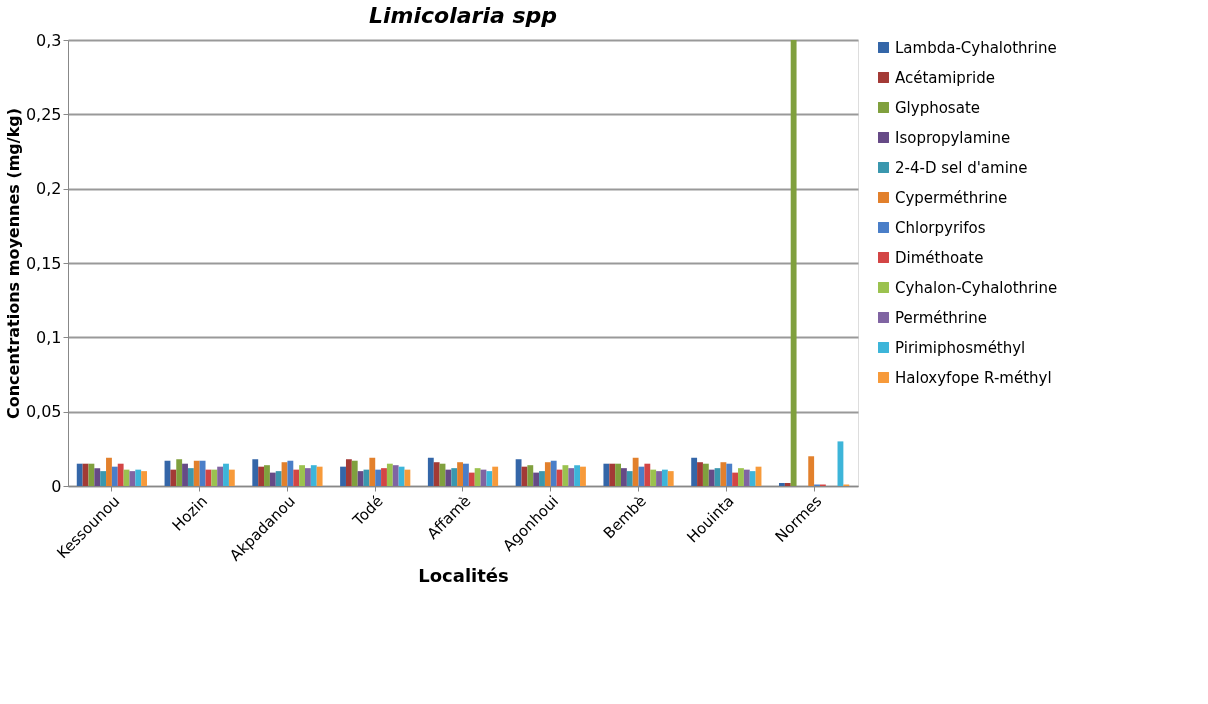  What do you see at coordinates (939, 257) in the screenshot?
I see `legend-label: Diméthoate` at bounding box center [939, 257].